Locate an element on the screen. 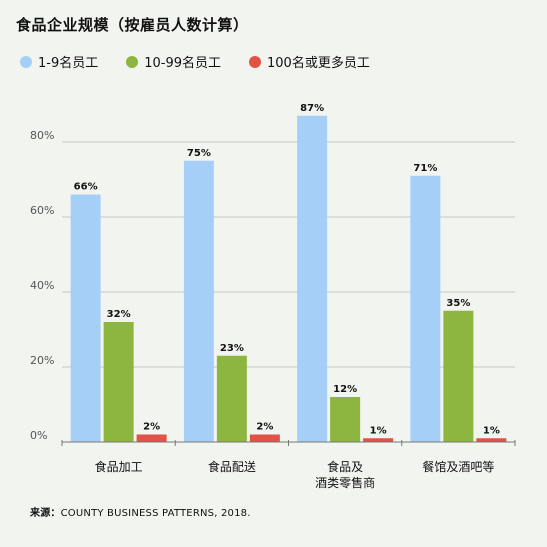 The image size is (547, 547). legend-swatch-100plus is located at coordinates (255, 61).